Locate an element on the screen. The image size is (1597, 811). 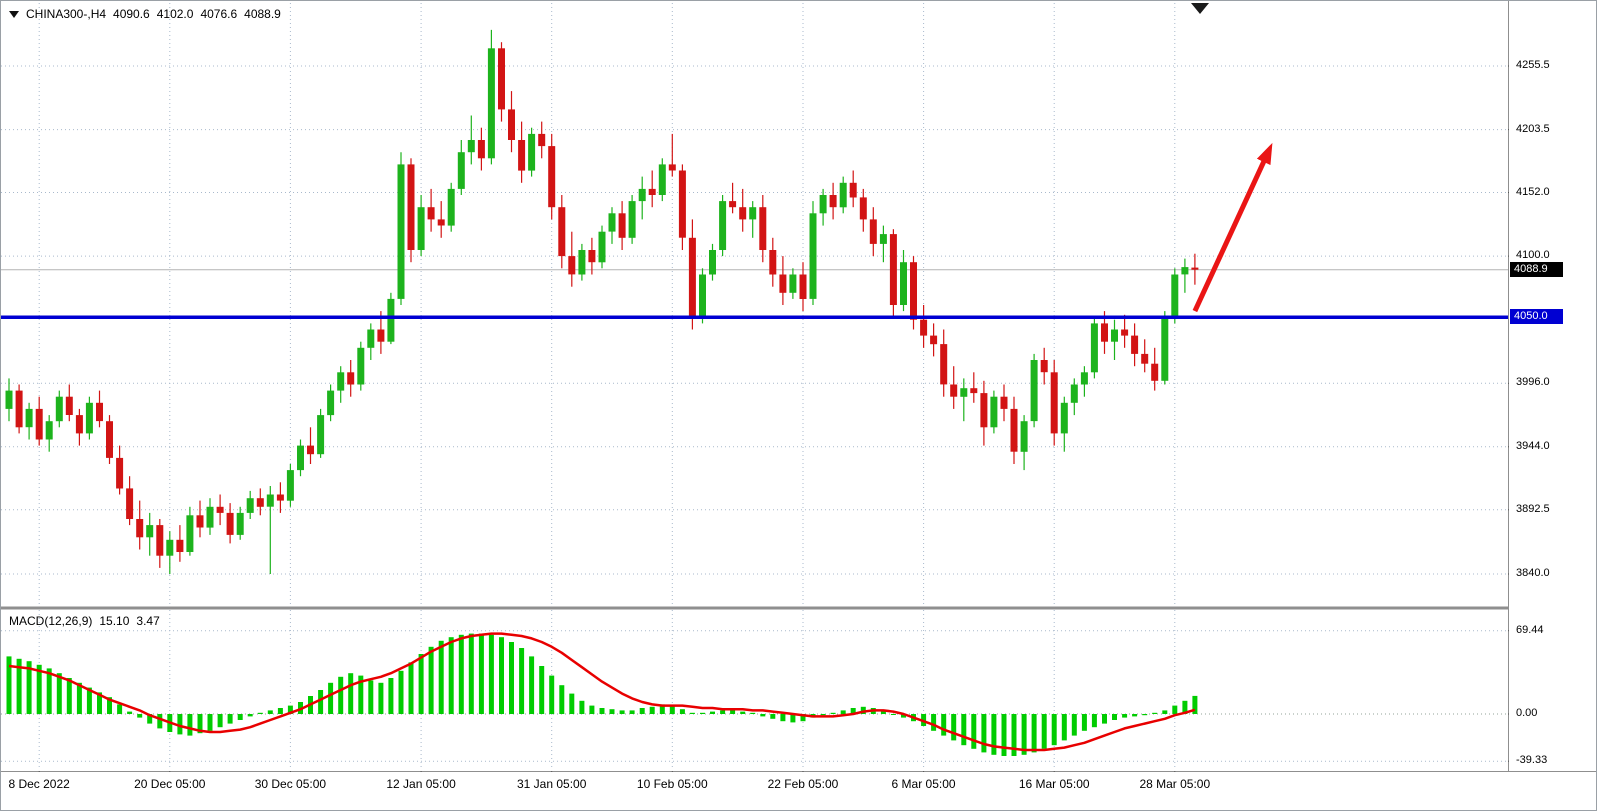
quote-low: 4076.6 is located at coordinates (219, 14).